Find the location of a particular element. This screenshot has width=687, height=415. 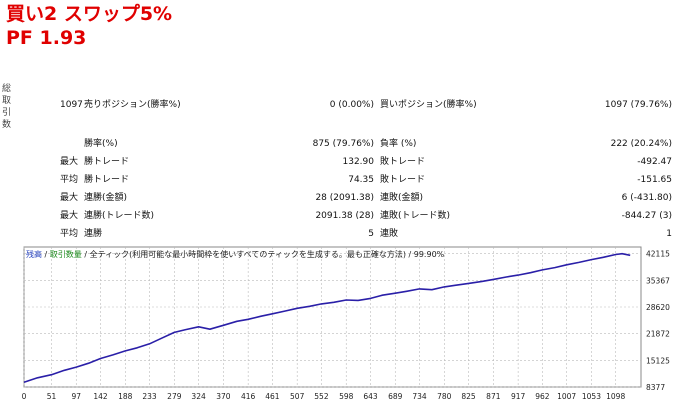

long-positions-value: 1097 (79.76%) is located at coordinates (638, 105).